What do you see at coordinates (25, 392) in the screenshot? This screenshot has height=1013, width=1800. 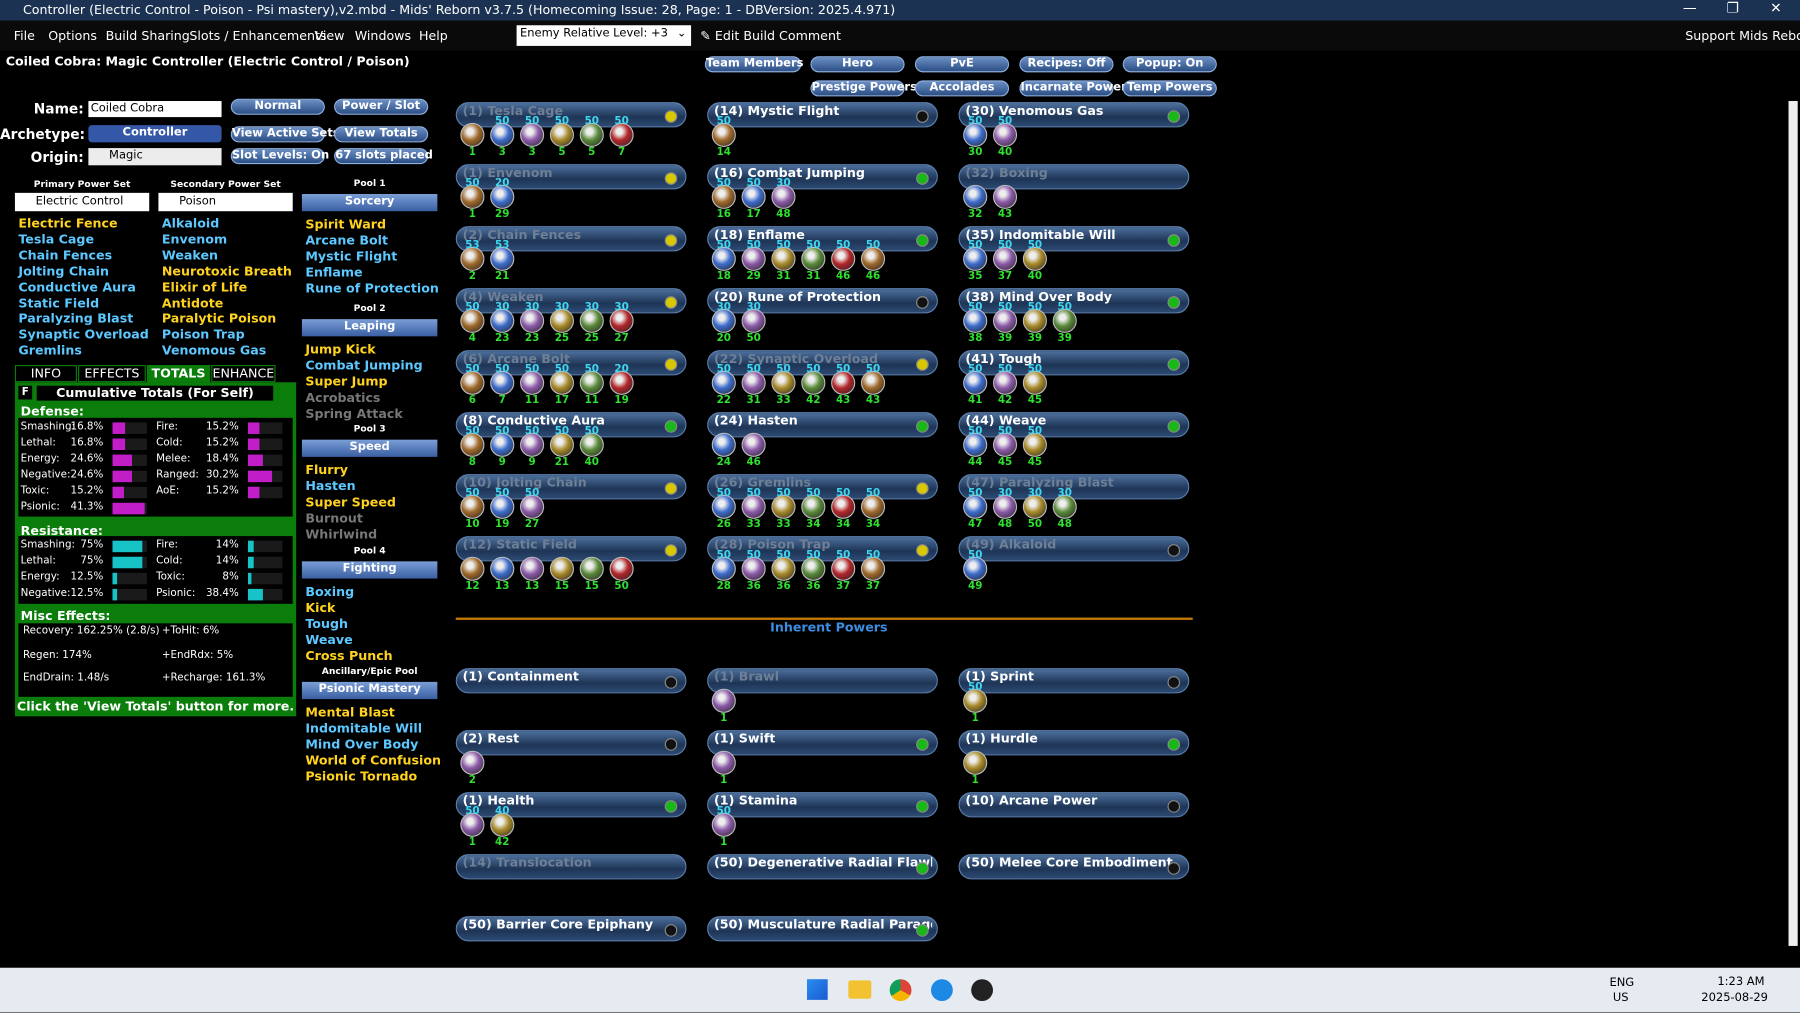 I see `totals-flag: F` at bounding box center [25, 392].